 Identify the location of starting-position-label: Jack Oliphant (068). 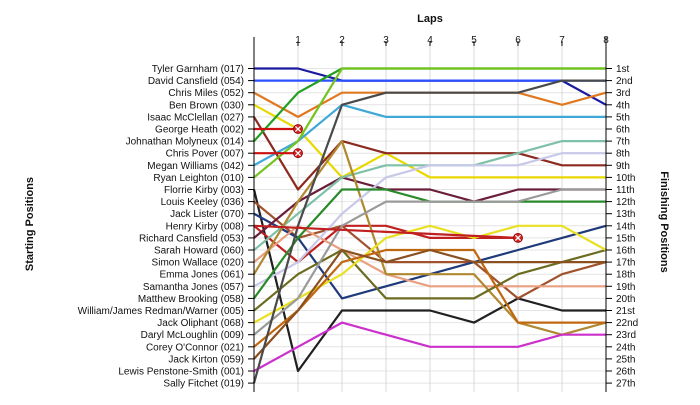
(200, 323).